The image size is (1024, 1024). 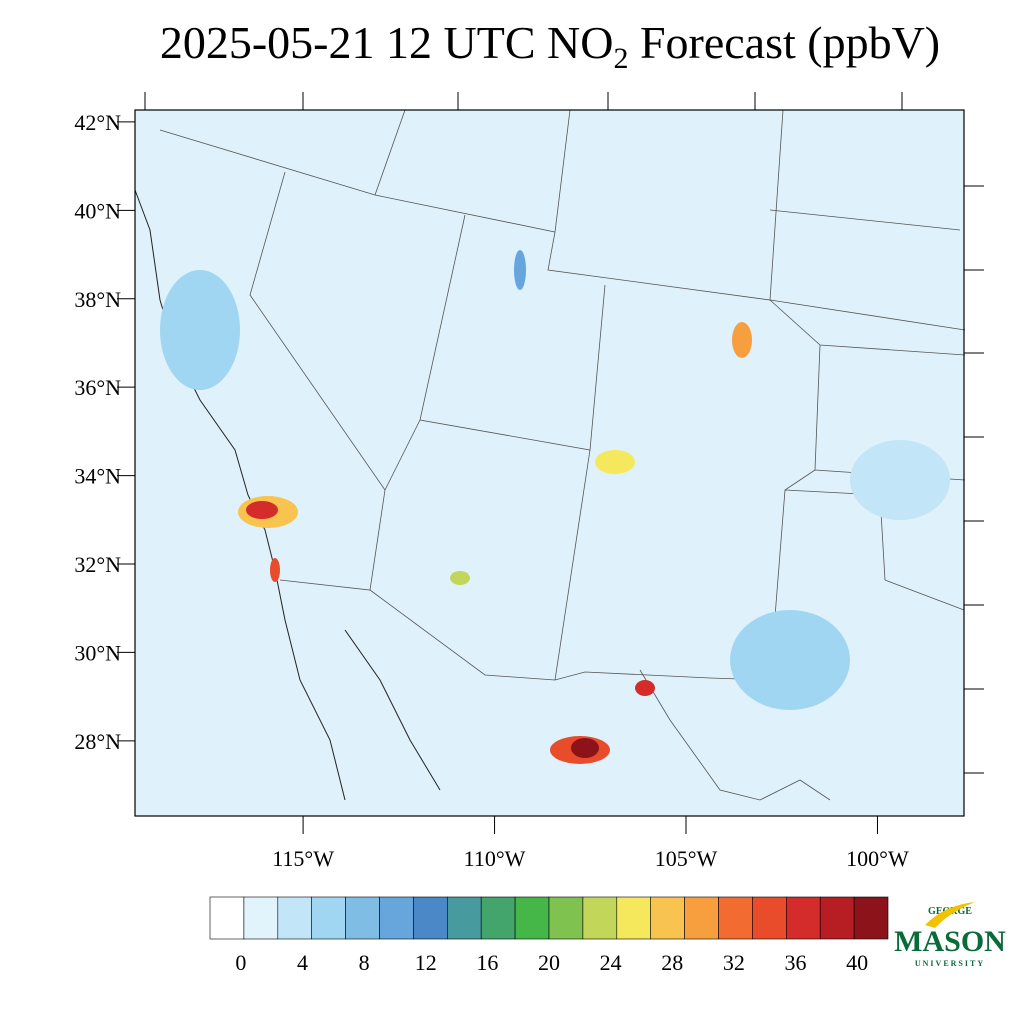 I want to click on colorbar-label: 16, so click(x=487, y=962).